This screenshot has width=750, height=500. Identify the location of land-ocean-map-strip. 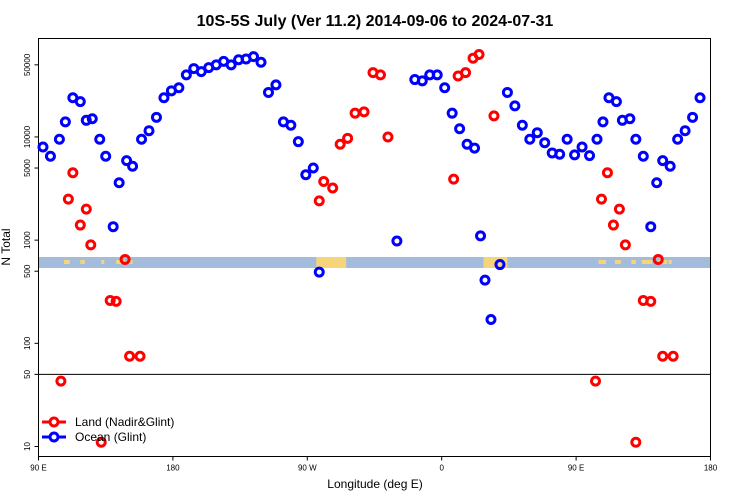
(374, 262).